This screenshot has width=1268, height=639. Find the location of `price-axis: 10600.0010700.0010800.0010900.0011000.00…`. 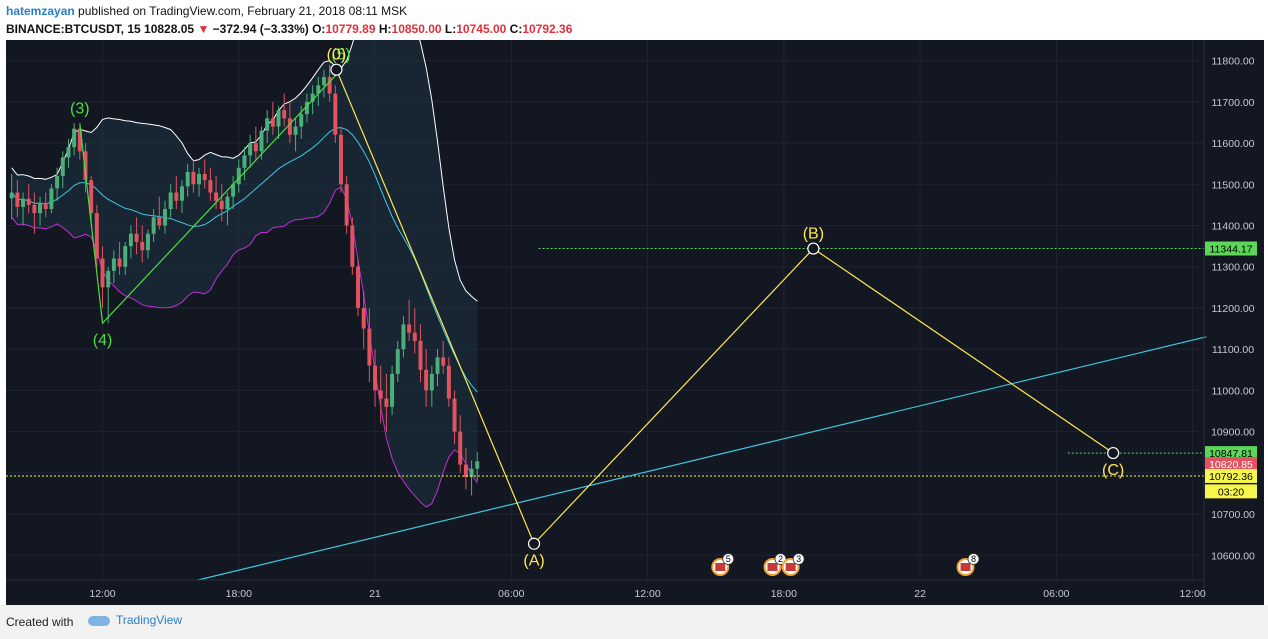

price-axis: 10600.0010700.0010800.0010900.0011000.00… is located at coordinates (1230, 320).